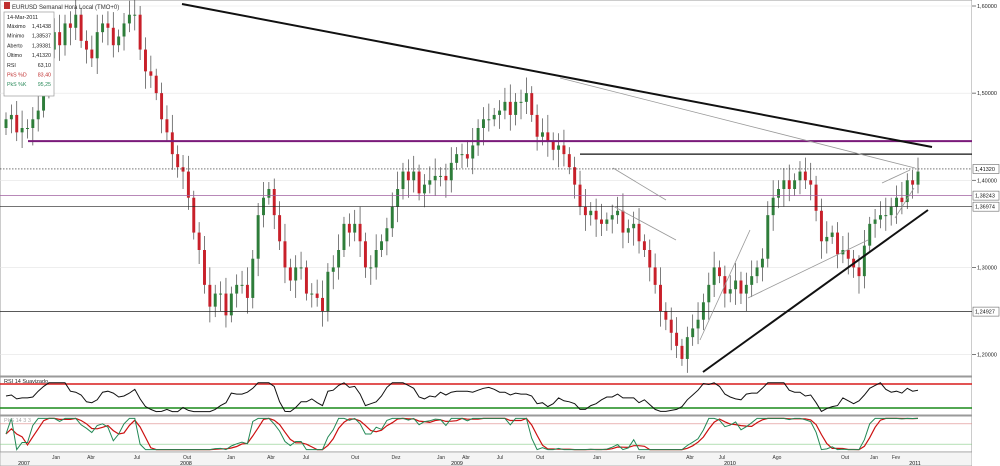 The height and width of the screenshot is (466, 1000). Describe the element at coordinates (987, 268) in the screenshot. I see `price-tick-label: 1,30000` at that location.